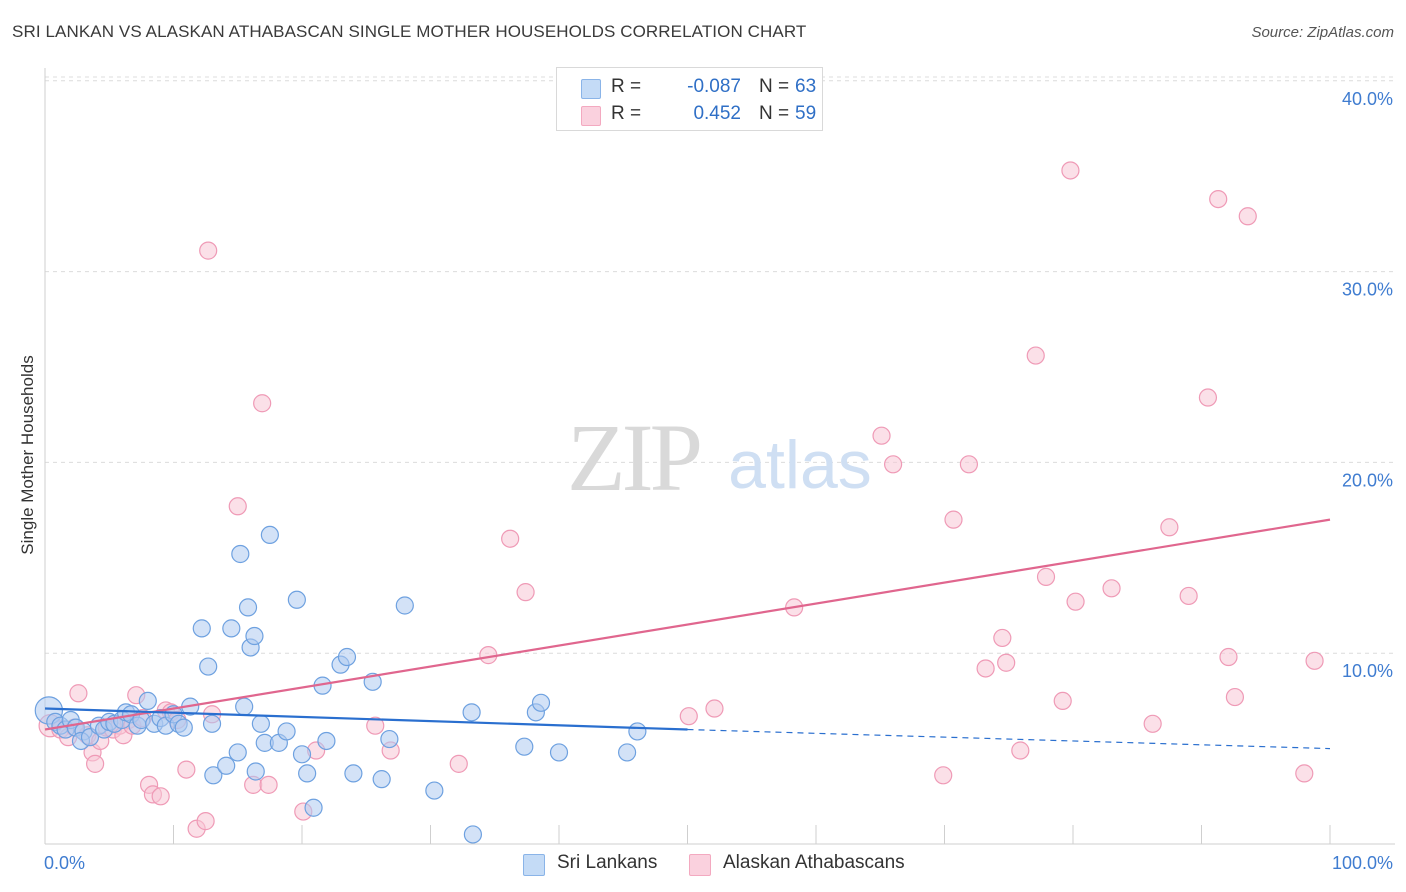 Image resolution: width=1406 pixels, height=892 pixels. What do you see at coordinates (64, 863) in the screenshot?
I see `x-tick-label-min: 0.0%` at bounding box center [64, 863].